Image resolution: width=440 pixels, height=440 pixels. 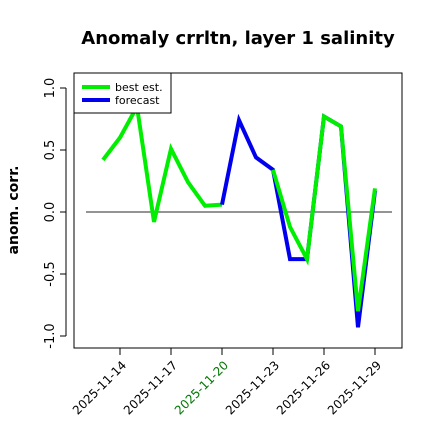 I want to click on legend: best est. forecast, so click(x=122, y=93).